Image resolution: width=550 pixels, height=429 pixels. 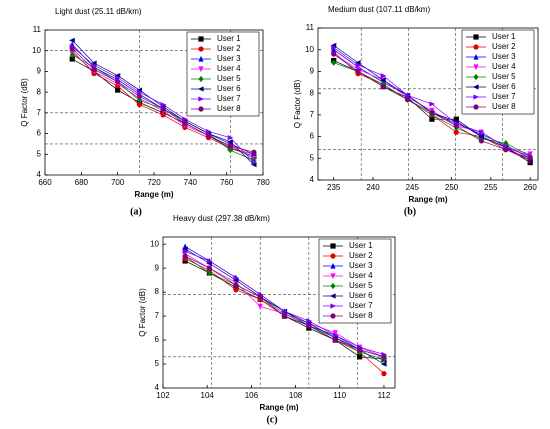 I want to click on x-tick-label: 235, so click(x=334, y=187).